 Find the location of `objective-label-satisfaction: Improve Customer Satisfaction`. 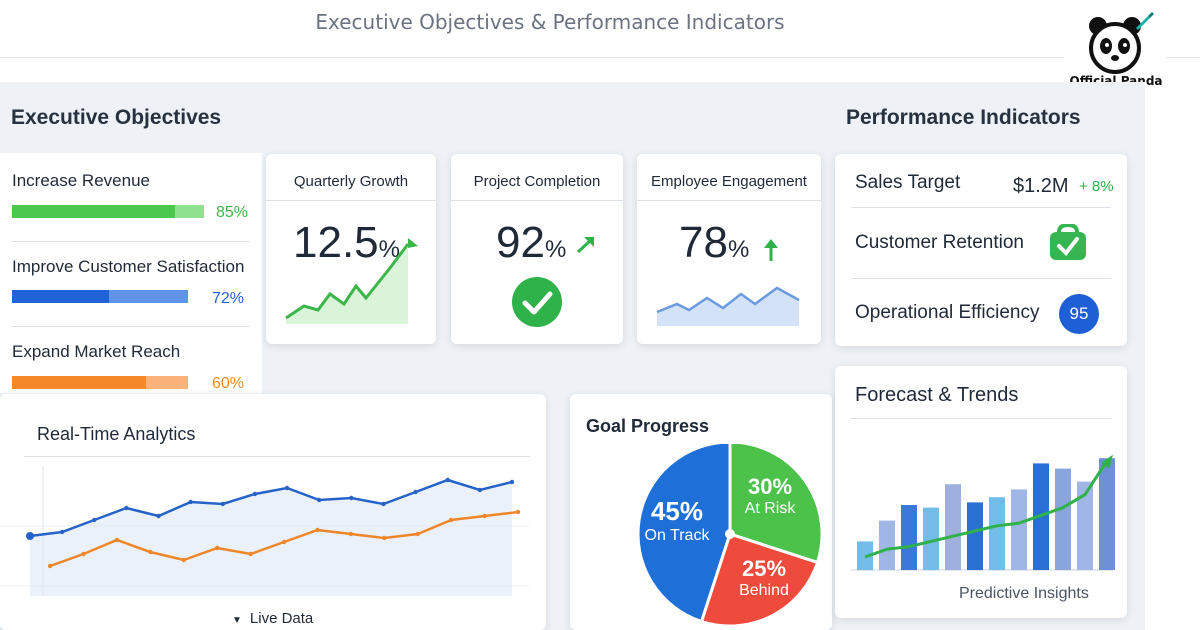

objective-label-satisfaction: Improve Customer Satisfaction is located at coordinates (128, 266).